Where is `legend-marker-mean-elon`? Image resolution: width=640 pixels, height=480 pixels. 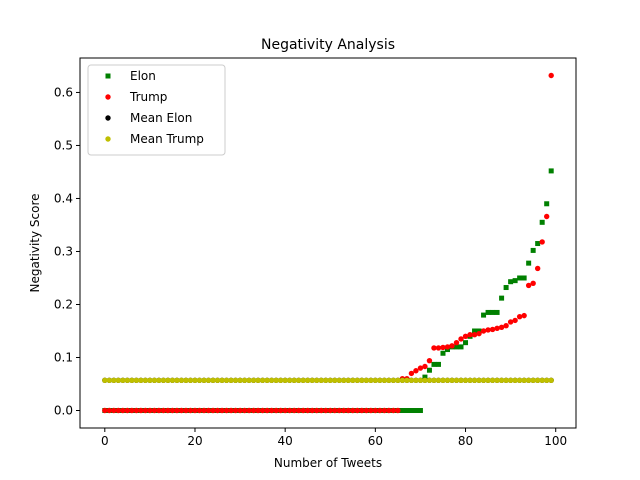 legend-marker-mean-elon is located at coordinates (108, 118).